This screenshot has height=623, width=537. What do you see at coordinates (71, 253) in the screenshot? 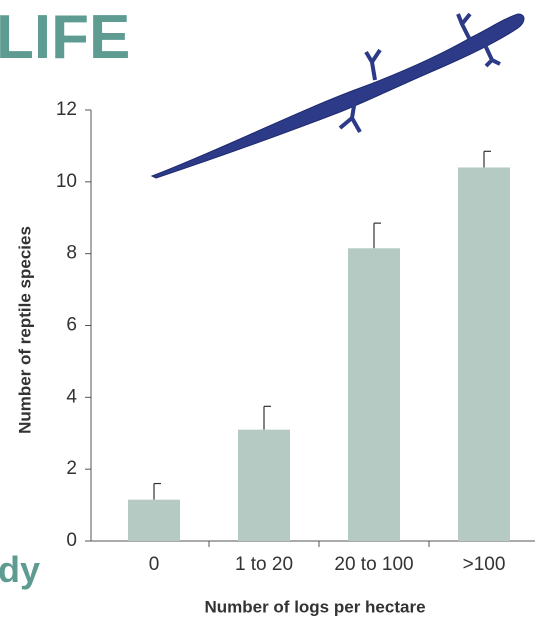
I see `y-tick-label: 8` at bounding box center [71, 253].